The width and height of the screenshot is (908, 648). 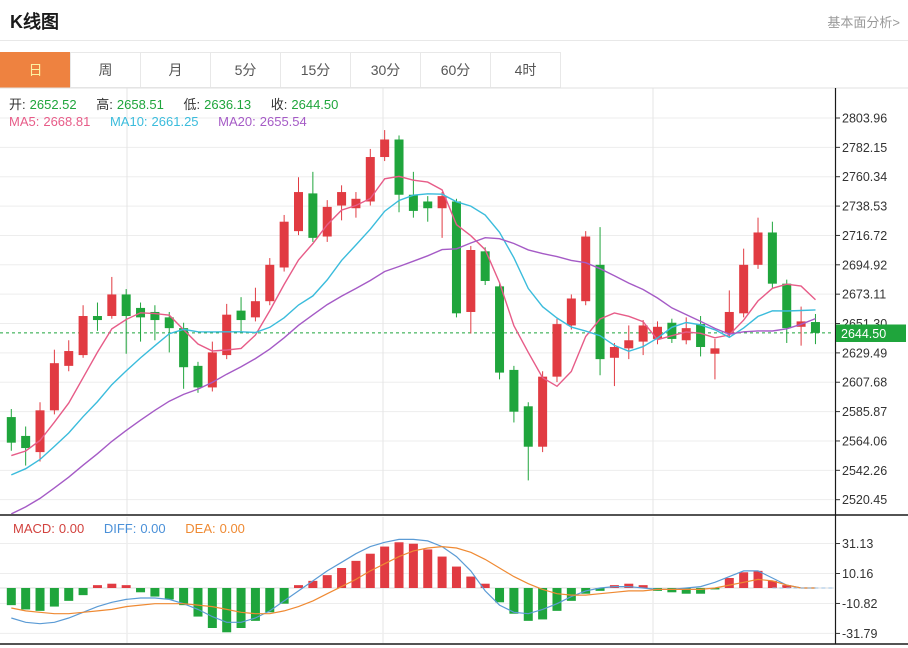 I want to click on high-label: 高:, so click(x=104, y=104).